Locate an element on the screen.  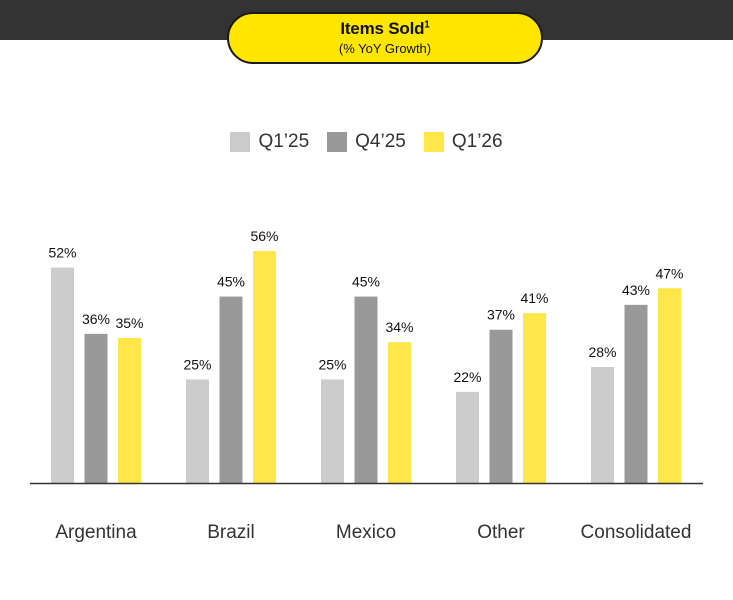
data-label-other-q1-25: 22% is located at coordinates (467, 377).